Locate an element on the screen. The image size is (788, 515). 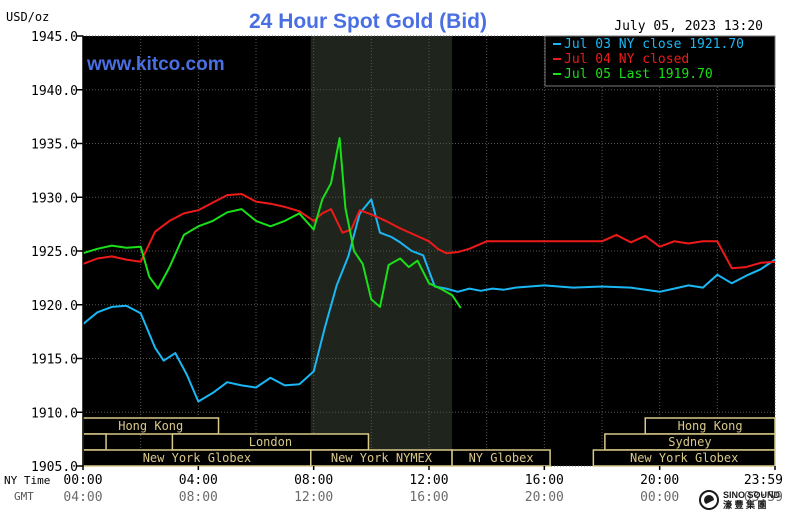
y-tick-label: 1935.0 is located at coordinates (54, 145).